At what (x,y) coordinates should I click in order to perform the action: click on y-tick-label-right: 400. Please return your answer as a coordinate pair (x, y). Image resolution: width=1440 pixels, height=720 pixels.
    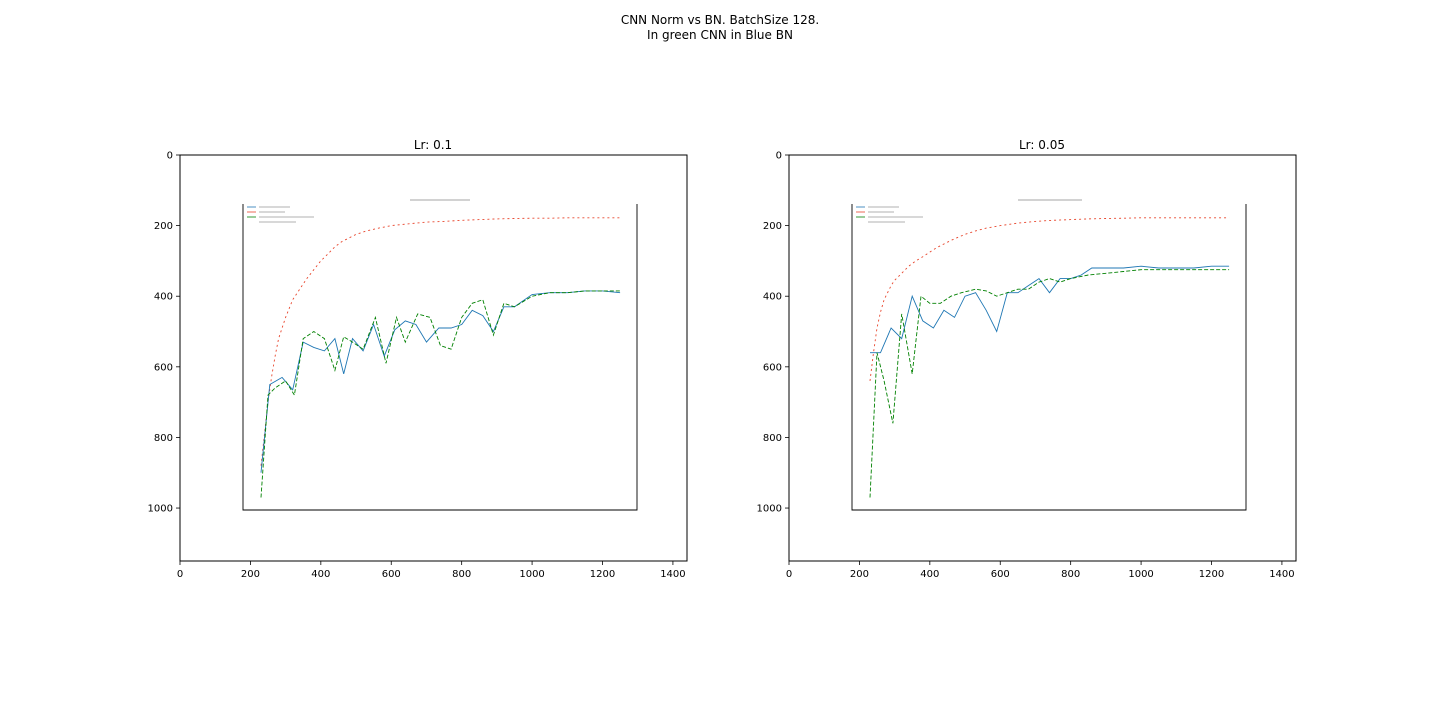
    Looking at the image, I should click on (772, 297).